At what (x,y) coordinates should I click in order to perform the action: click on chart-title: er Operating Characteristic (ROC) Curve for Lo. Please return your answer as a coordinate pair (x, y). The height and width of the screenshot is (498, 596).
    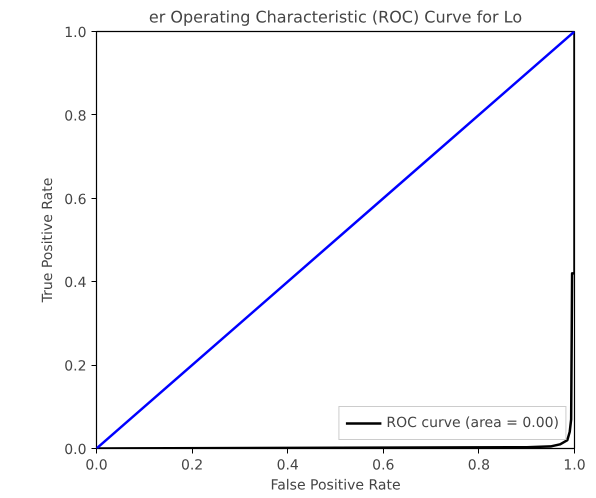
    Looking at the image, I should click on (335, 17).